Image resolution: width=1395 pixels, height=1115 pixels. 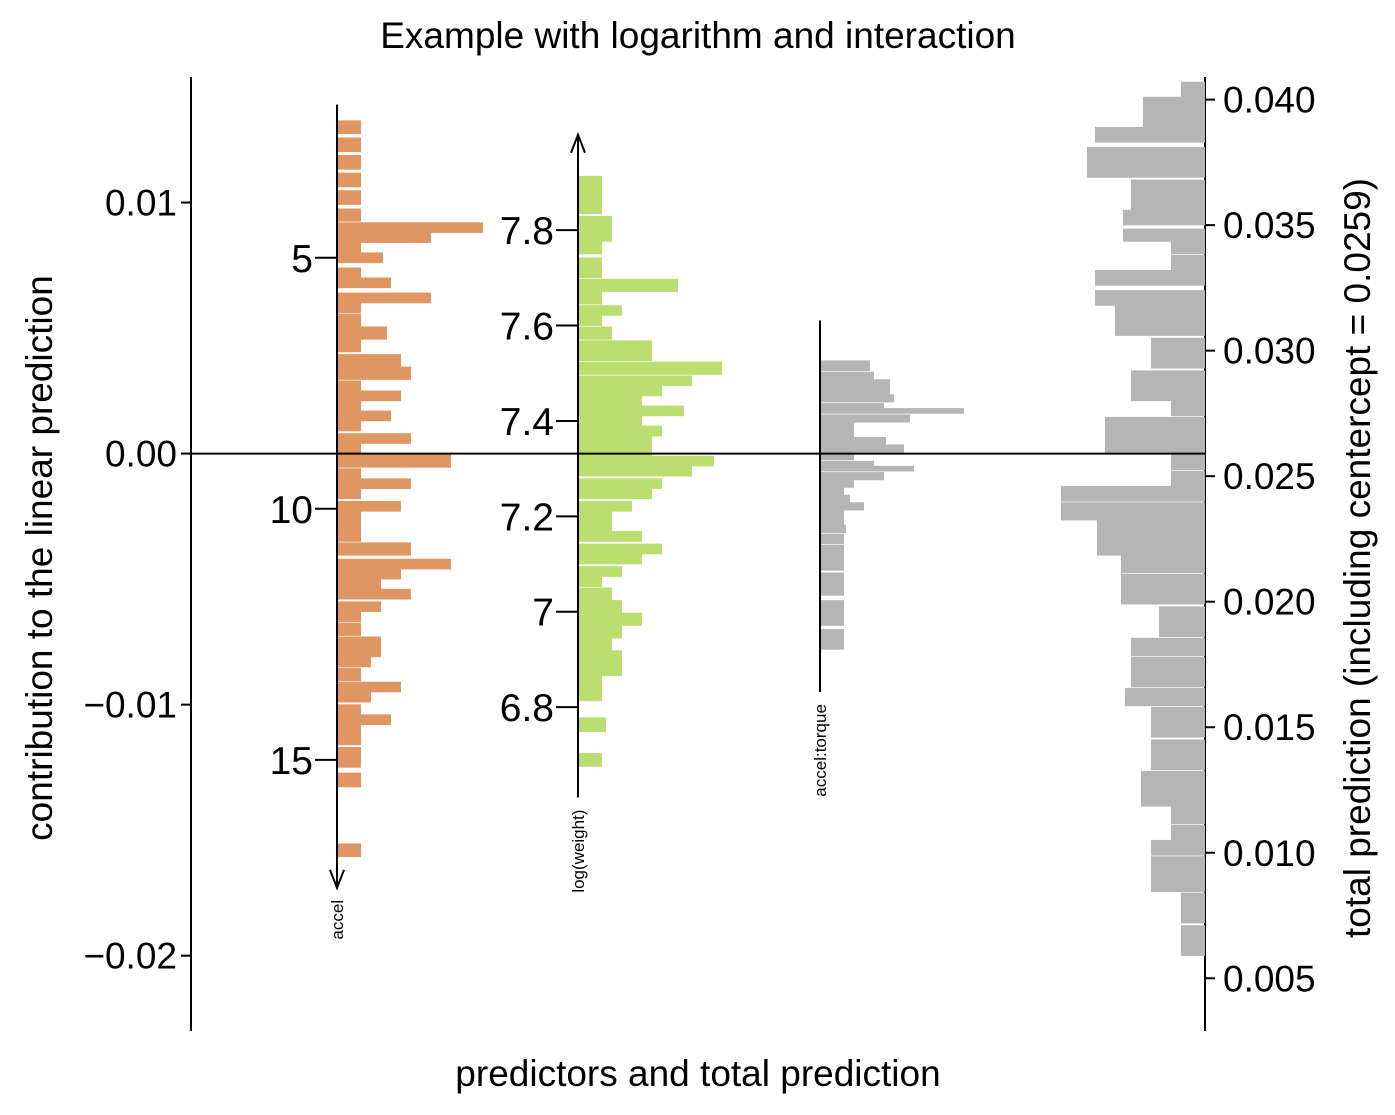 I want to click on right-axis-tick-label: 0.030, so click(x=1269, y=351).